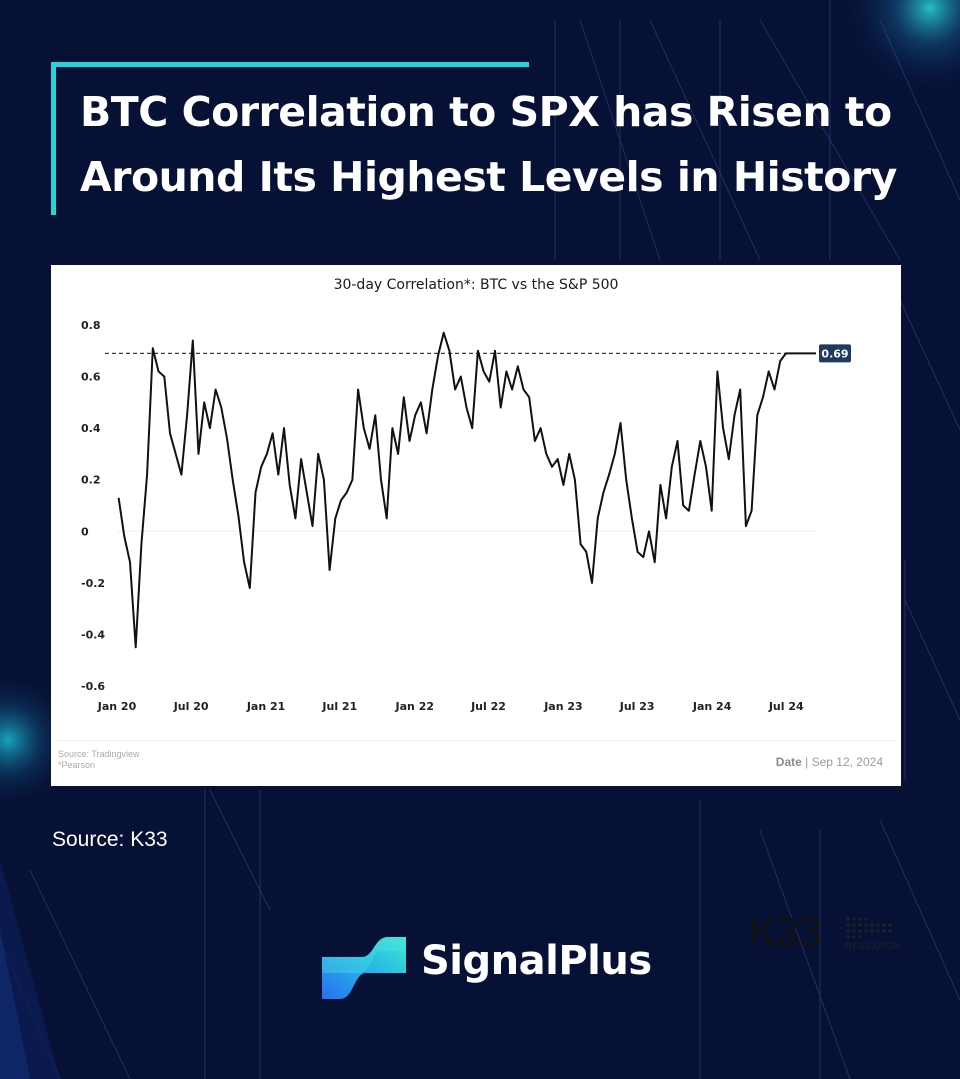 This screenshot has height=1079, width=960. I want to click on x-tick-label: Jul 21, so click(339, 706).